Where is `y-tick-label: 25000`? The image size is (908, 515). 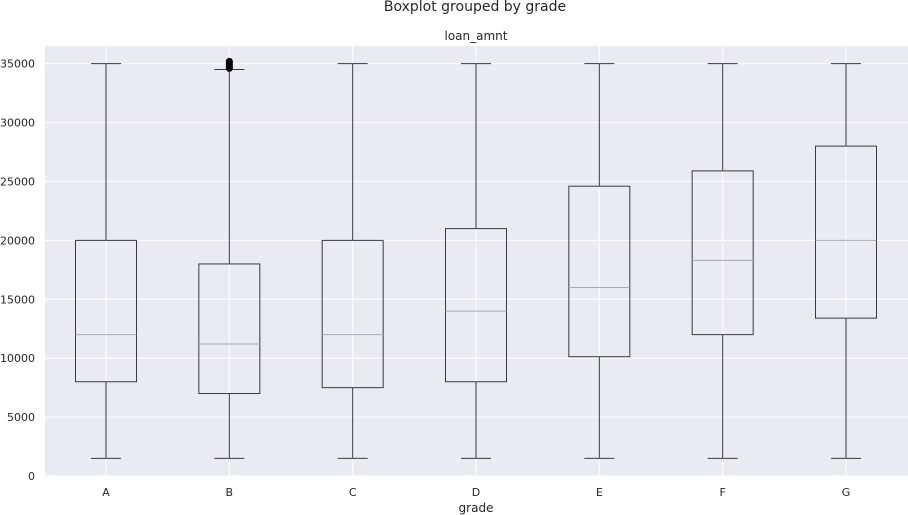
y-tick-label: 25000 is located at coordinates (17, 181).